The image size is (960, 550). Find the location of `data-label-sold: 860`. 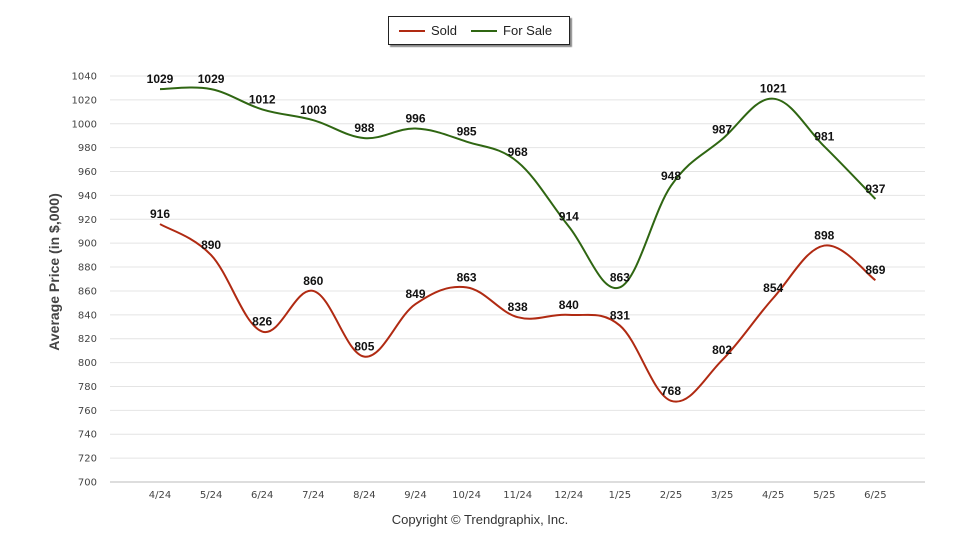

data-label-sold: 860 is located at coordinates (313, 281).